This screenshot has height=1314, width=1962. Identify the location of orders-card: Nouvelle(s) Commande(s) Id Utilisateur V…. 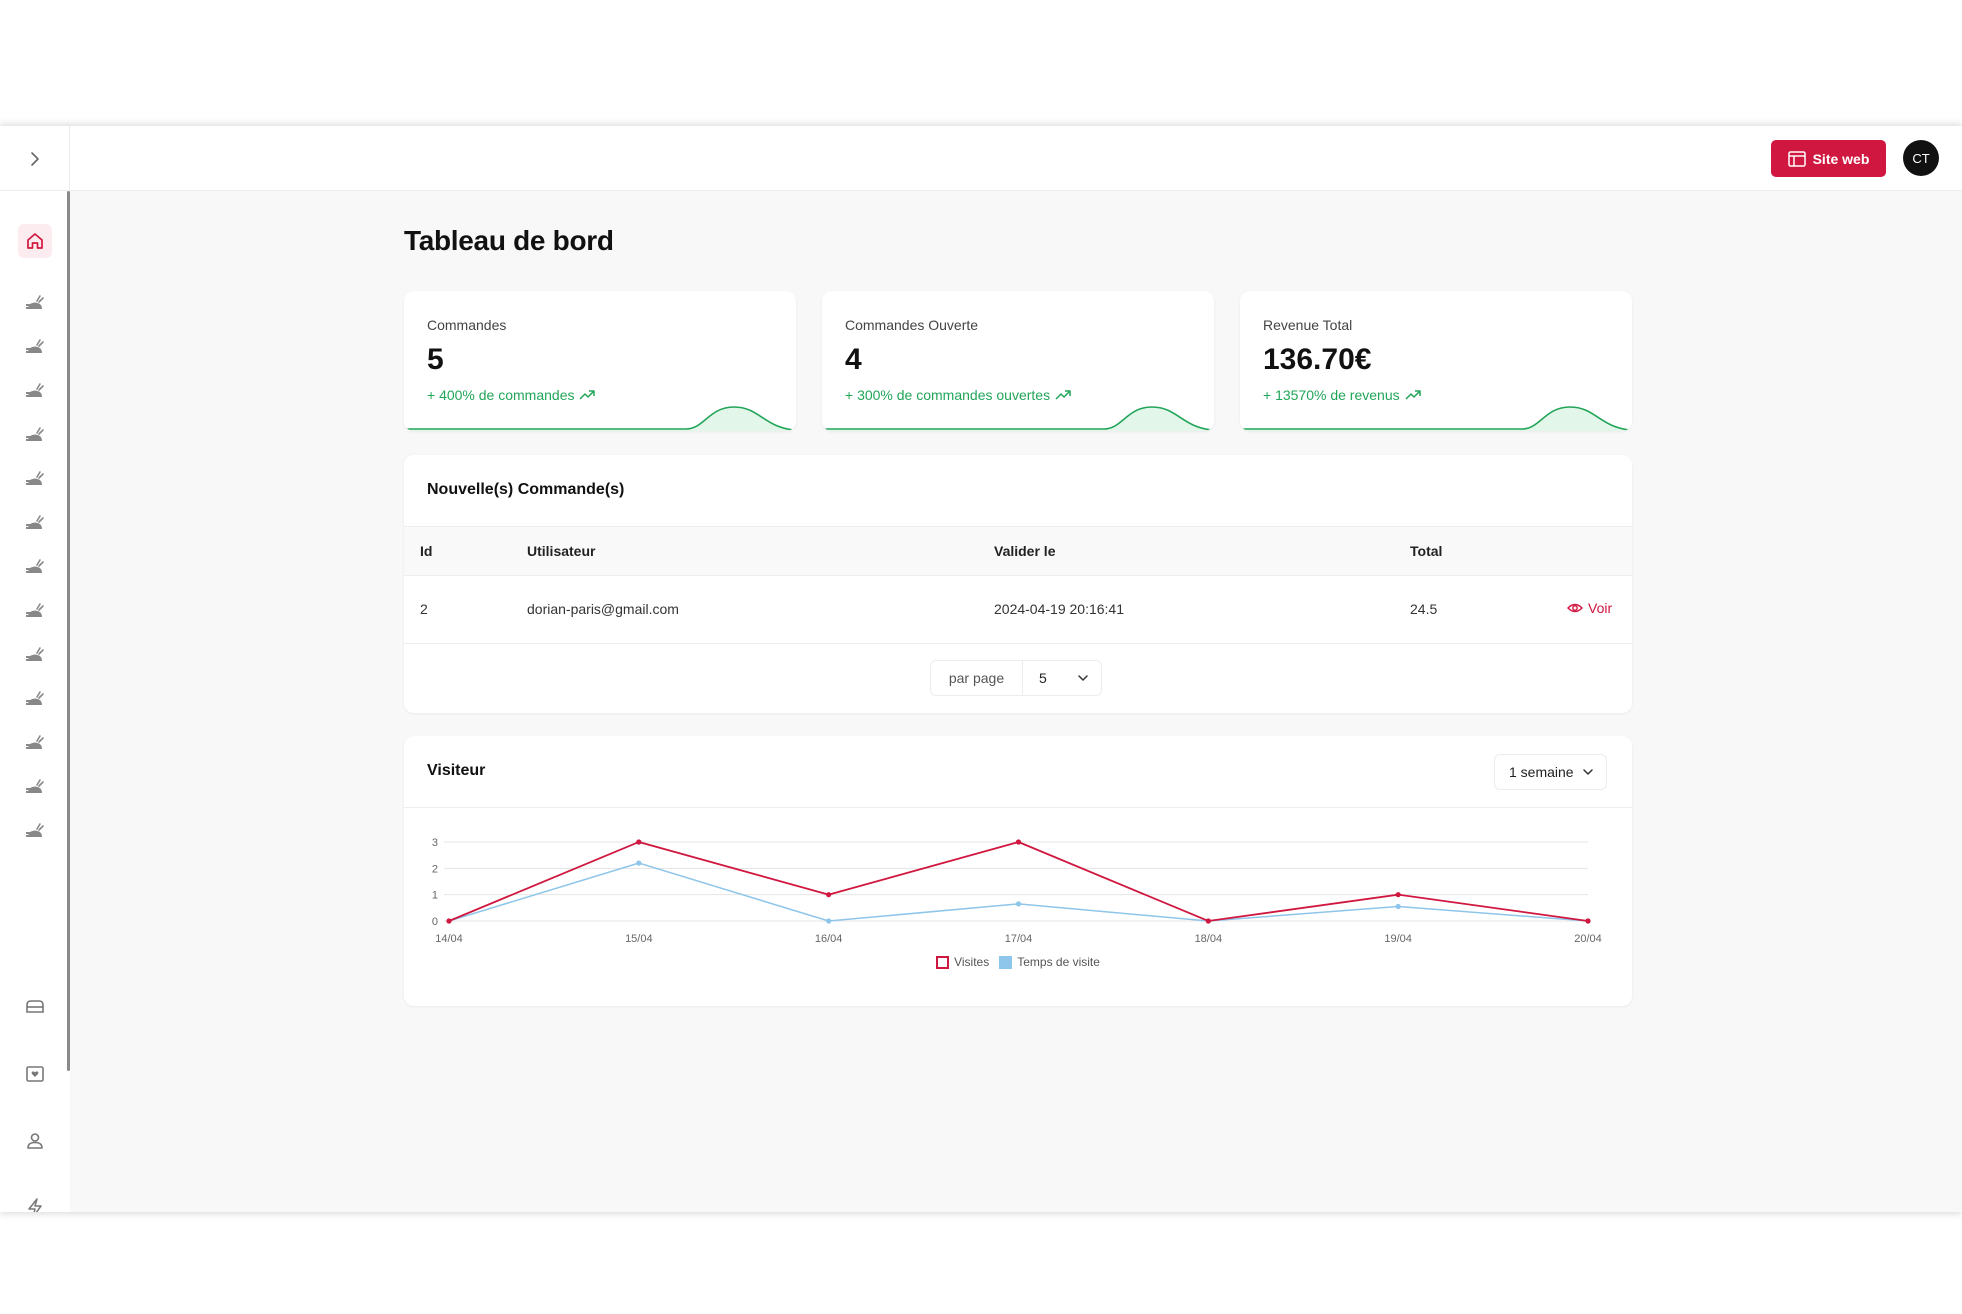
(1018, 584).